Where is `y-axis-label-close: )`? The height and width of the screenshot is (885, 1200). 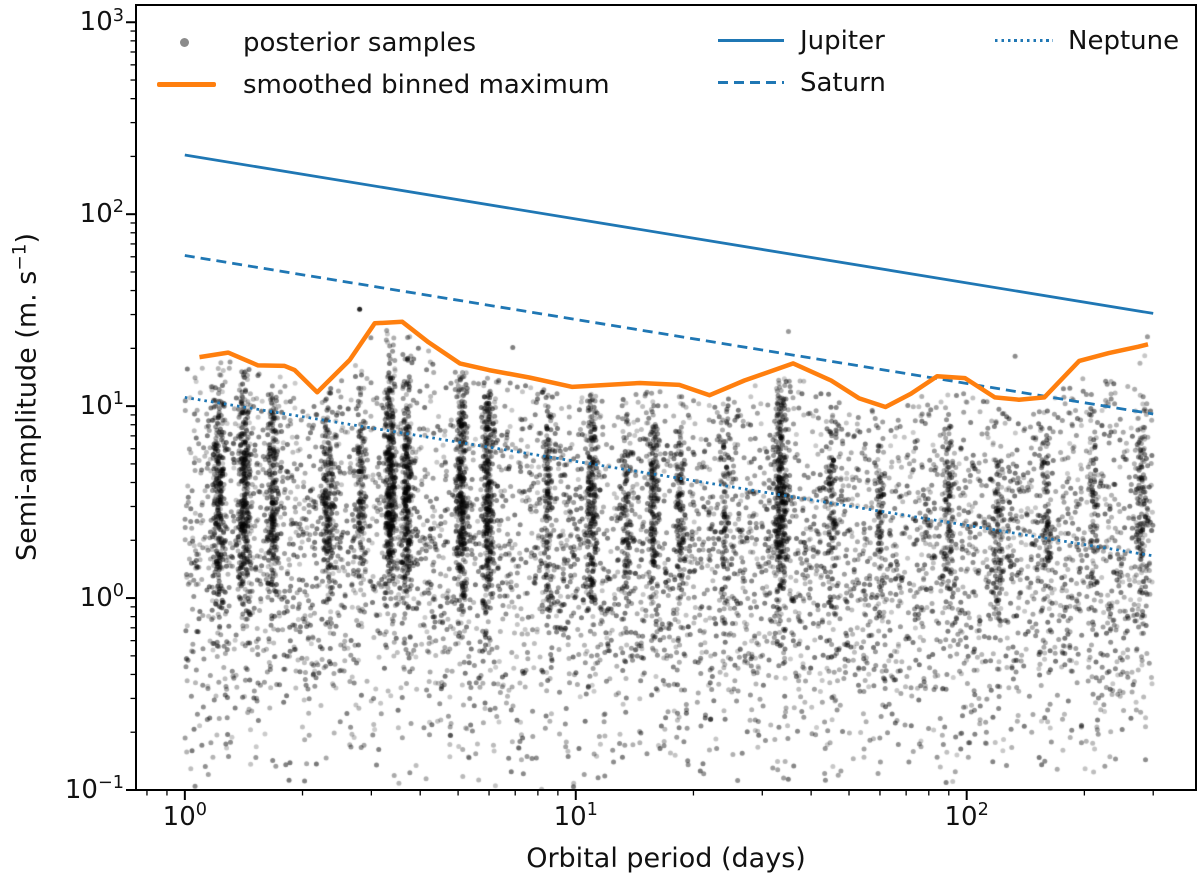
y-axis-label-close: ) is located at coordinates (27, 238).